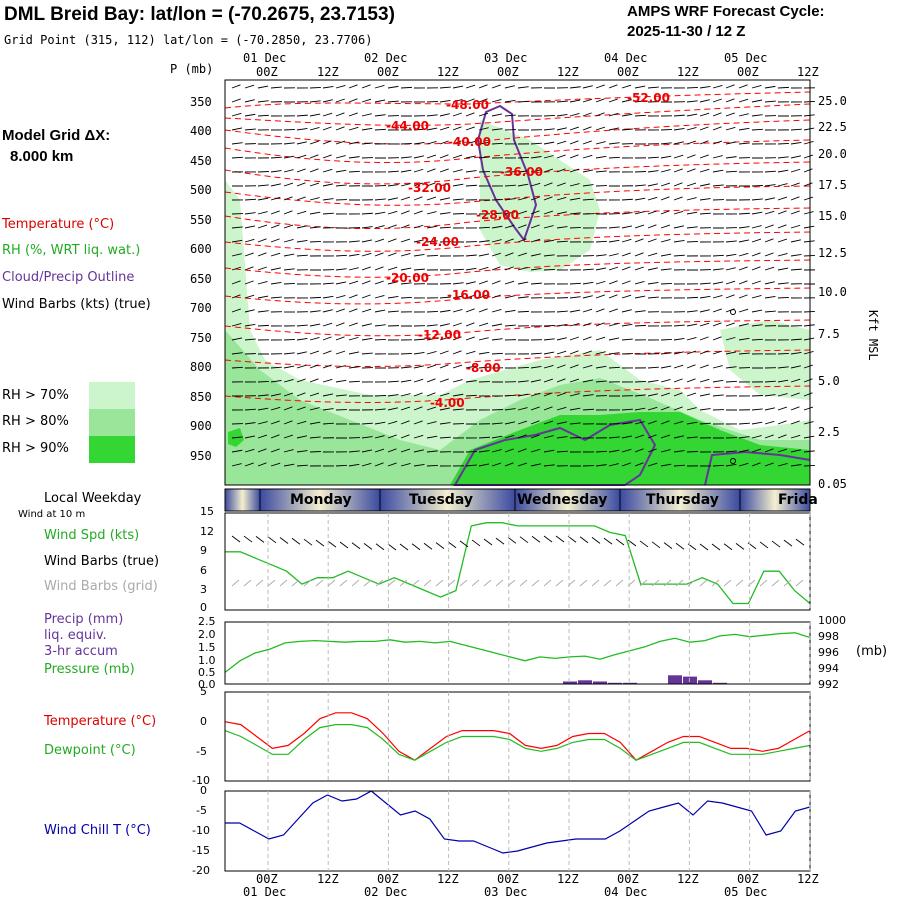 This screenshot has width=900, height=900. I want to click on bottom-date-label: 04 Dec, so click(626, 892).